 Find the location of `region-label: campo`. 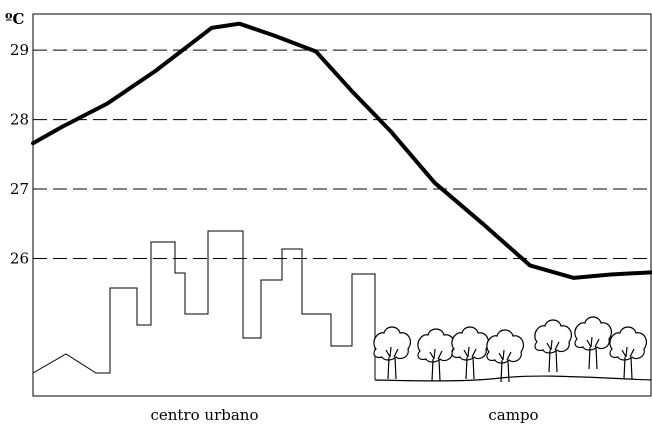

region-label: campo is located at coordinates (513, 415).